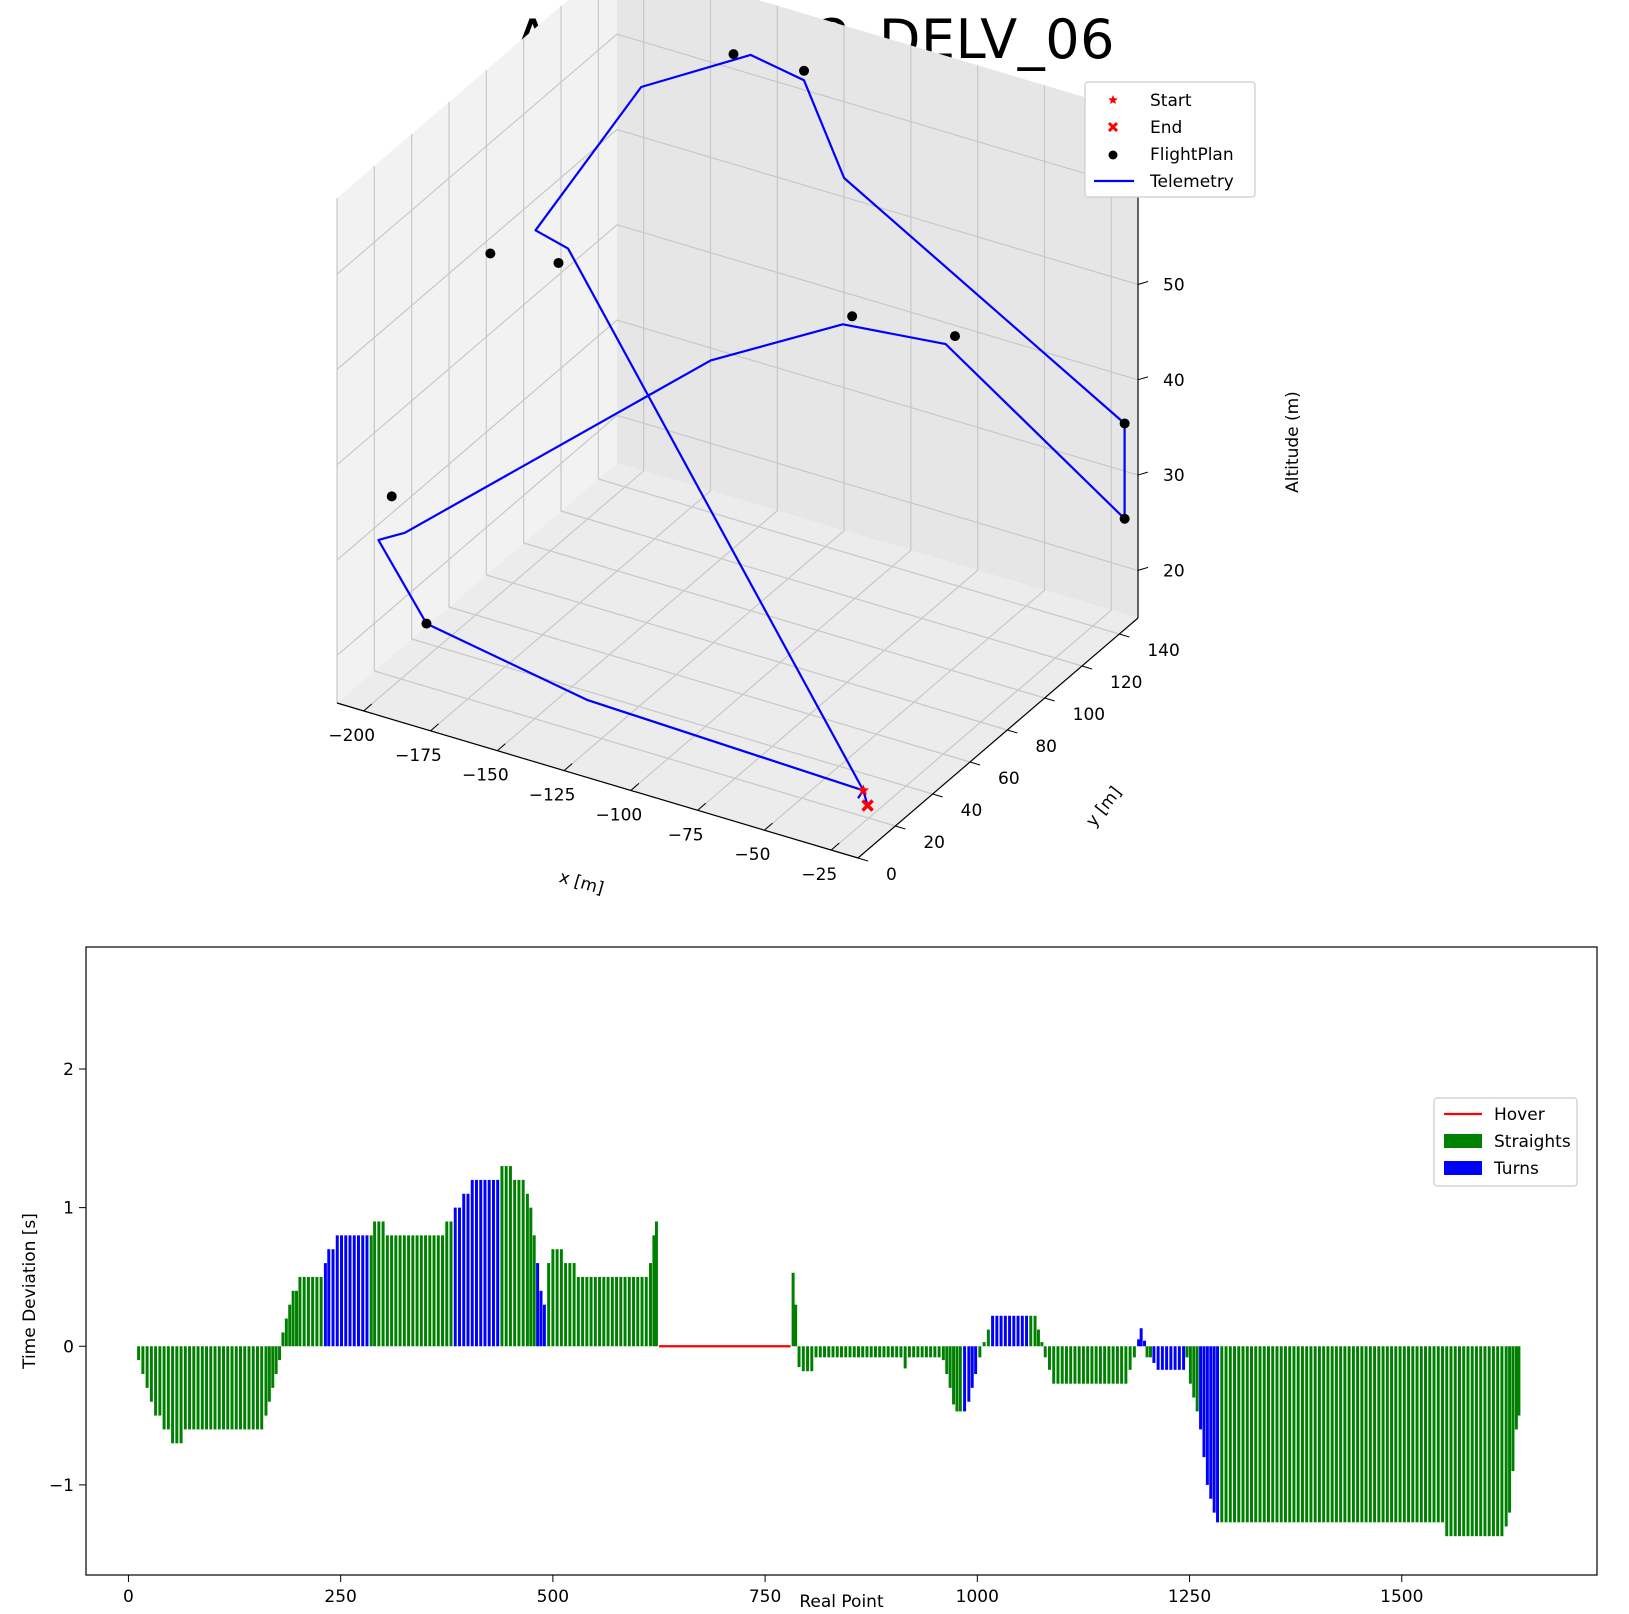 The image size is (1629, 1614). Describe the element at coordinates (1174, 381) in the screenshot. I see `z-tick-label: 40` at that location.